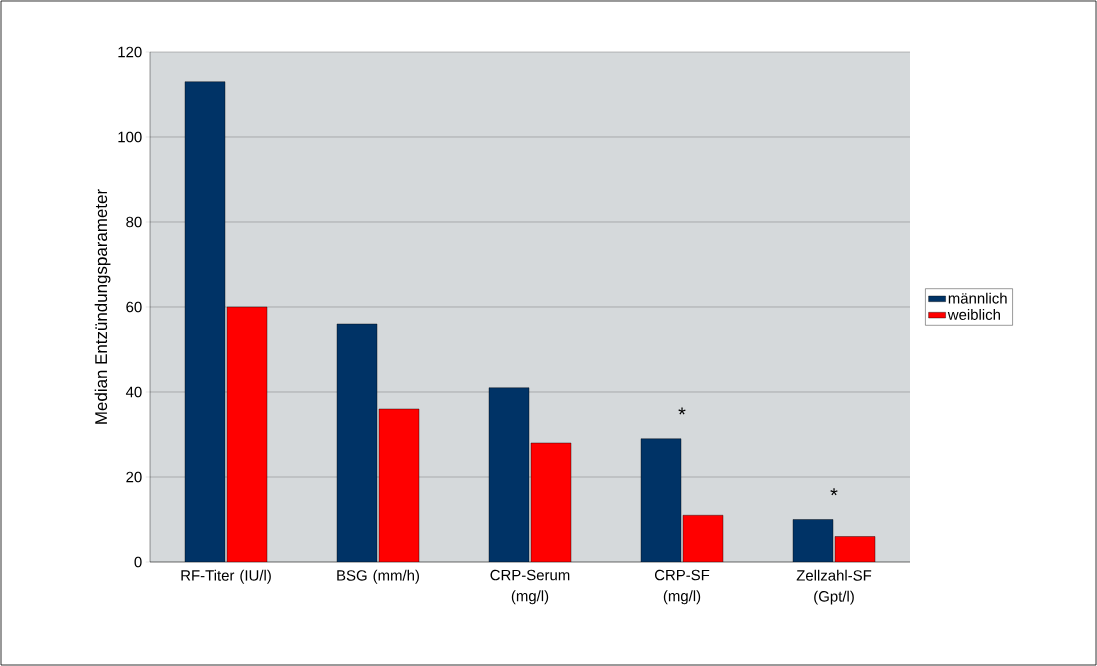  What do you see at coordinates (130, 137) in the screenshot?
I see `y-tick-label: 100` at bounding box center [130, 137].